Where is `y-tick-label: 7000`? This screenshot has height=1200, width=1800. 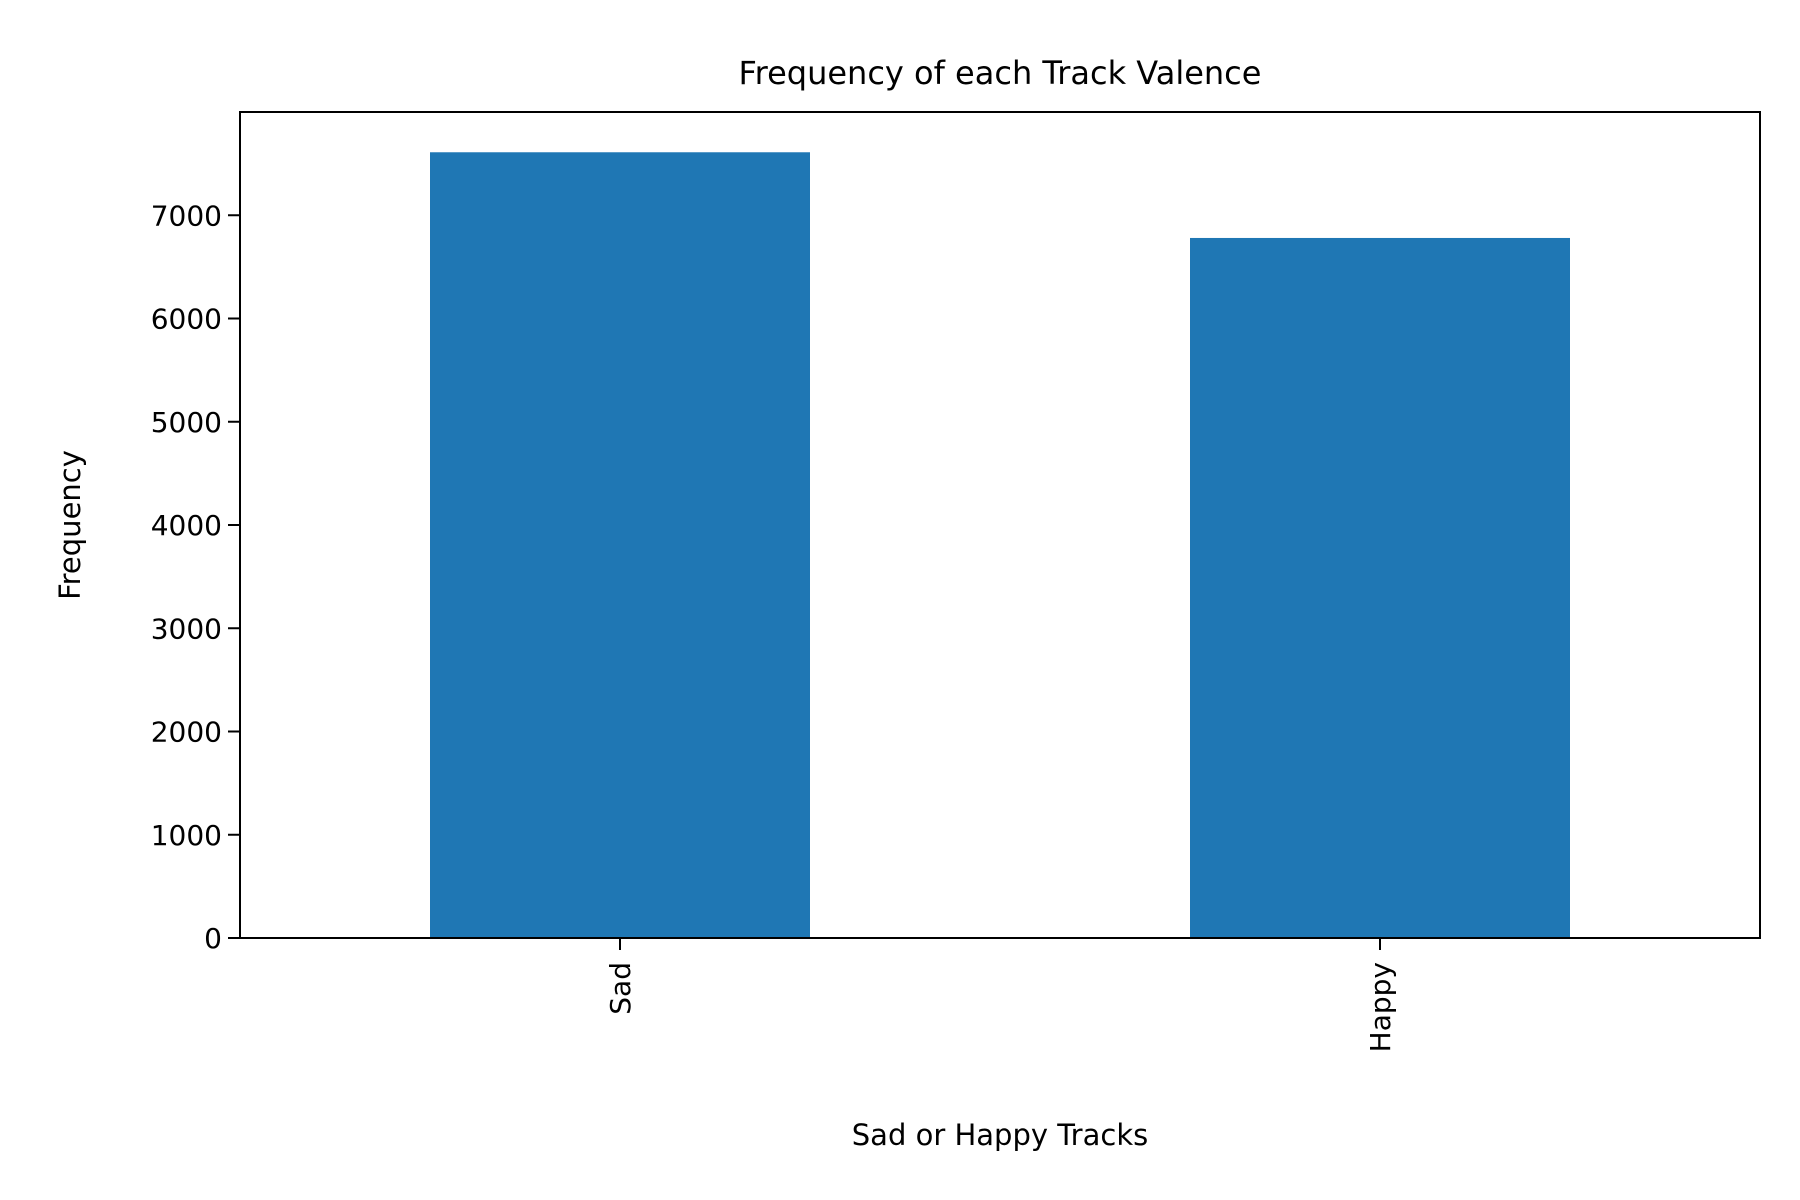
y-tick-label: 7000 is located at coordinates (186, 215).